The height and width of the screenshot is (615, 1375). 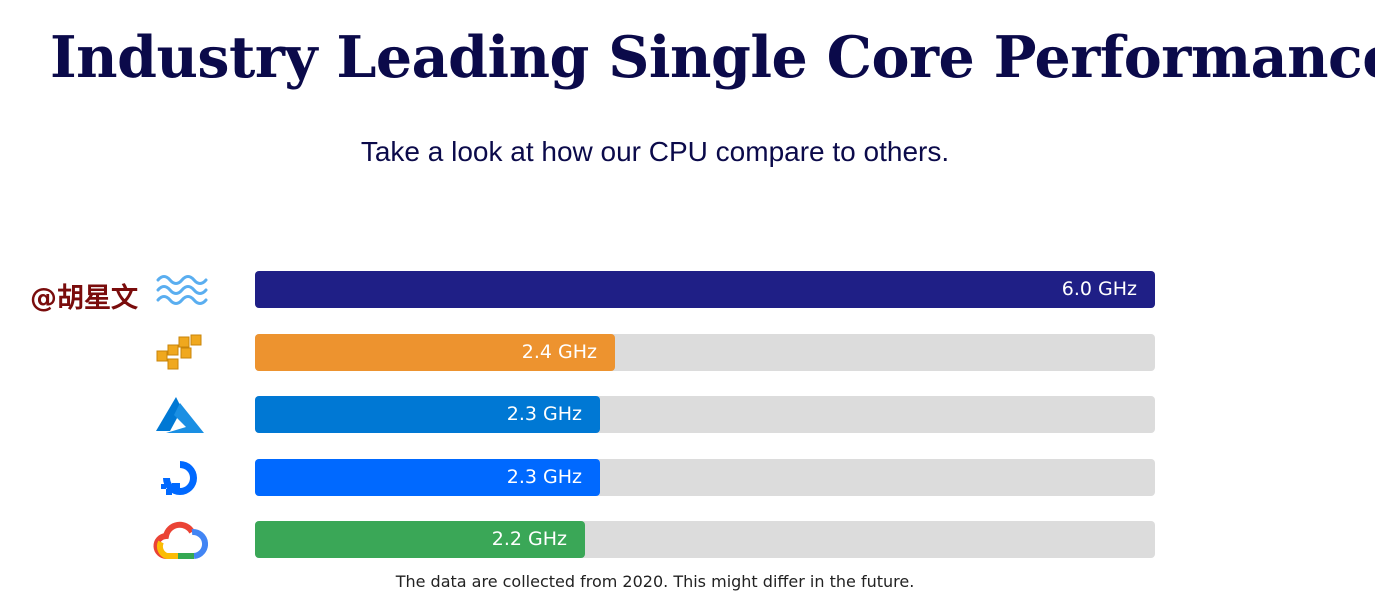 I want to click on bar-value-label: 2.2 GHz, so click(x=529, y=539).